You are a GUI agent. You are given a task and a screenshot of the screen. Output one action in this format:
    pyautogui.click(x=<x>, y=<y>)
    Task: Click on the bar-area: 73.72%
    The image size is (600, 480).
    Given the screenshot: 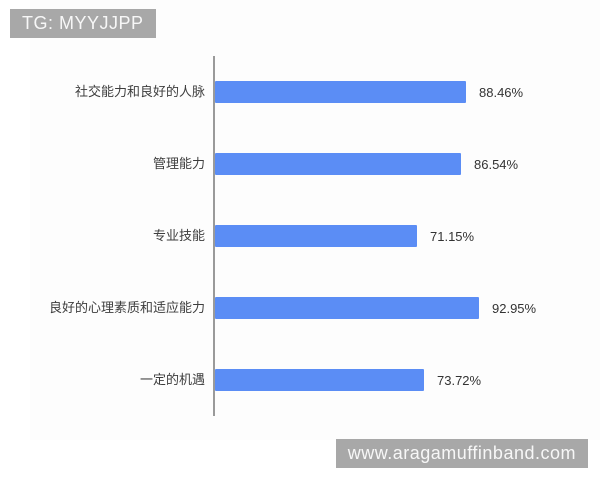 What is the action you would take?
    pyautogui.click(x=386, y=380)
    